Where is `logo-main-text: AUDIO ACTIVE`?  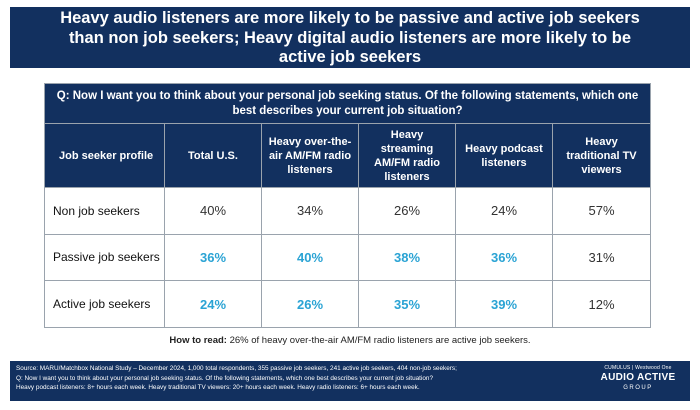
logo-main-text: AUDIO ACTIVE is located at coordinates (638, 377).